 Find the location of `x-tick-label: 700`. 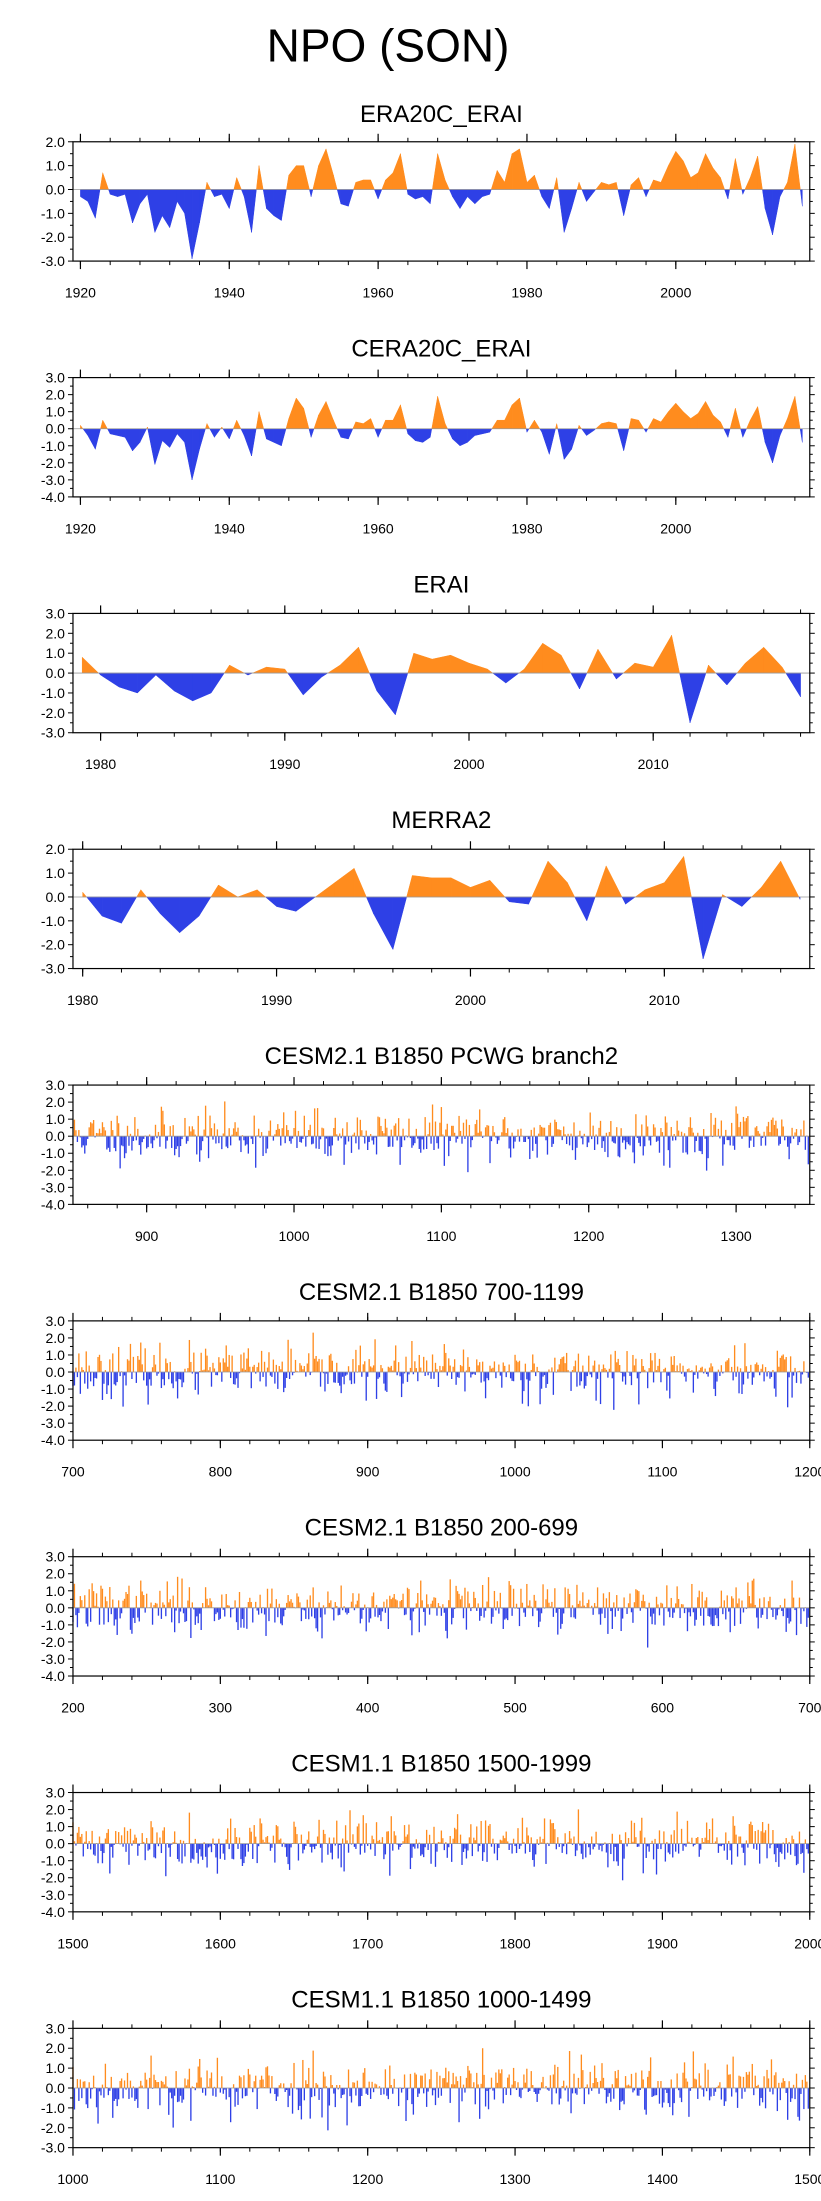

x-tick-label: 700 is located at coordinates (809, 1708).